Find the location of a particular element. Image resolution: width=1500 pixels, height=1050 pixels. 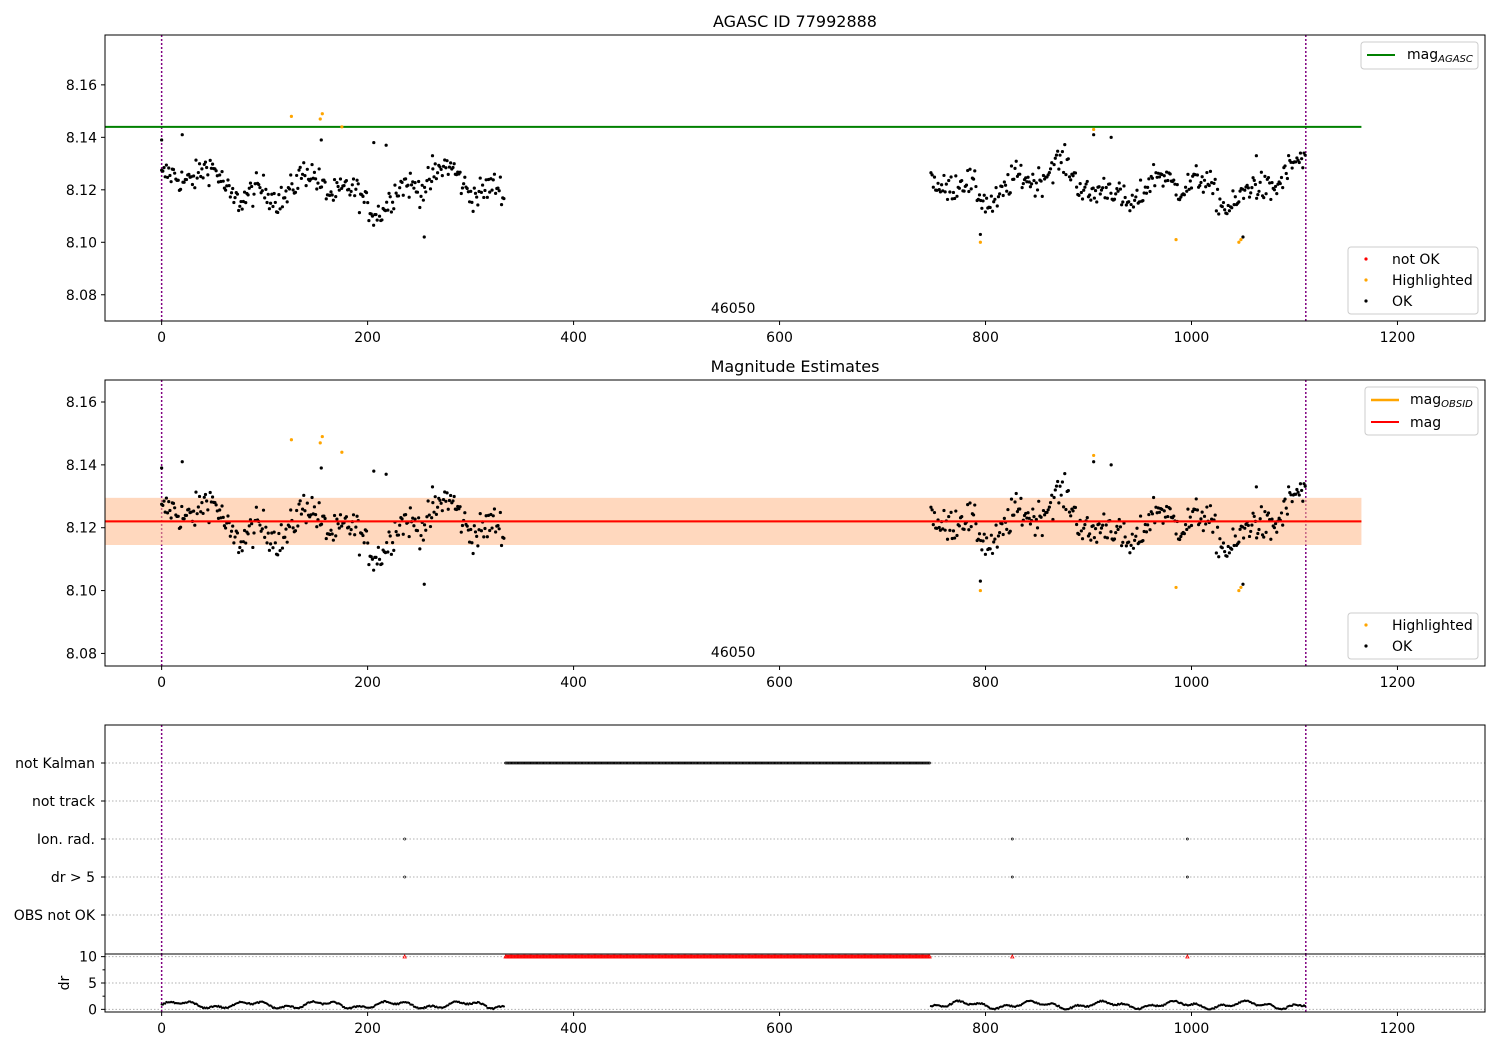

panel-agasc-xtick-label: 400 is located at coordinates (573, 338).